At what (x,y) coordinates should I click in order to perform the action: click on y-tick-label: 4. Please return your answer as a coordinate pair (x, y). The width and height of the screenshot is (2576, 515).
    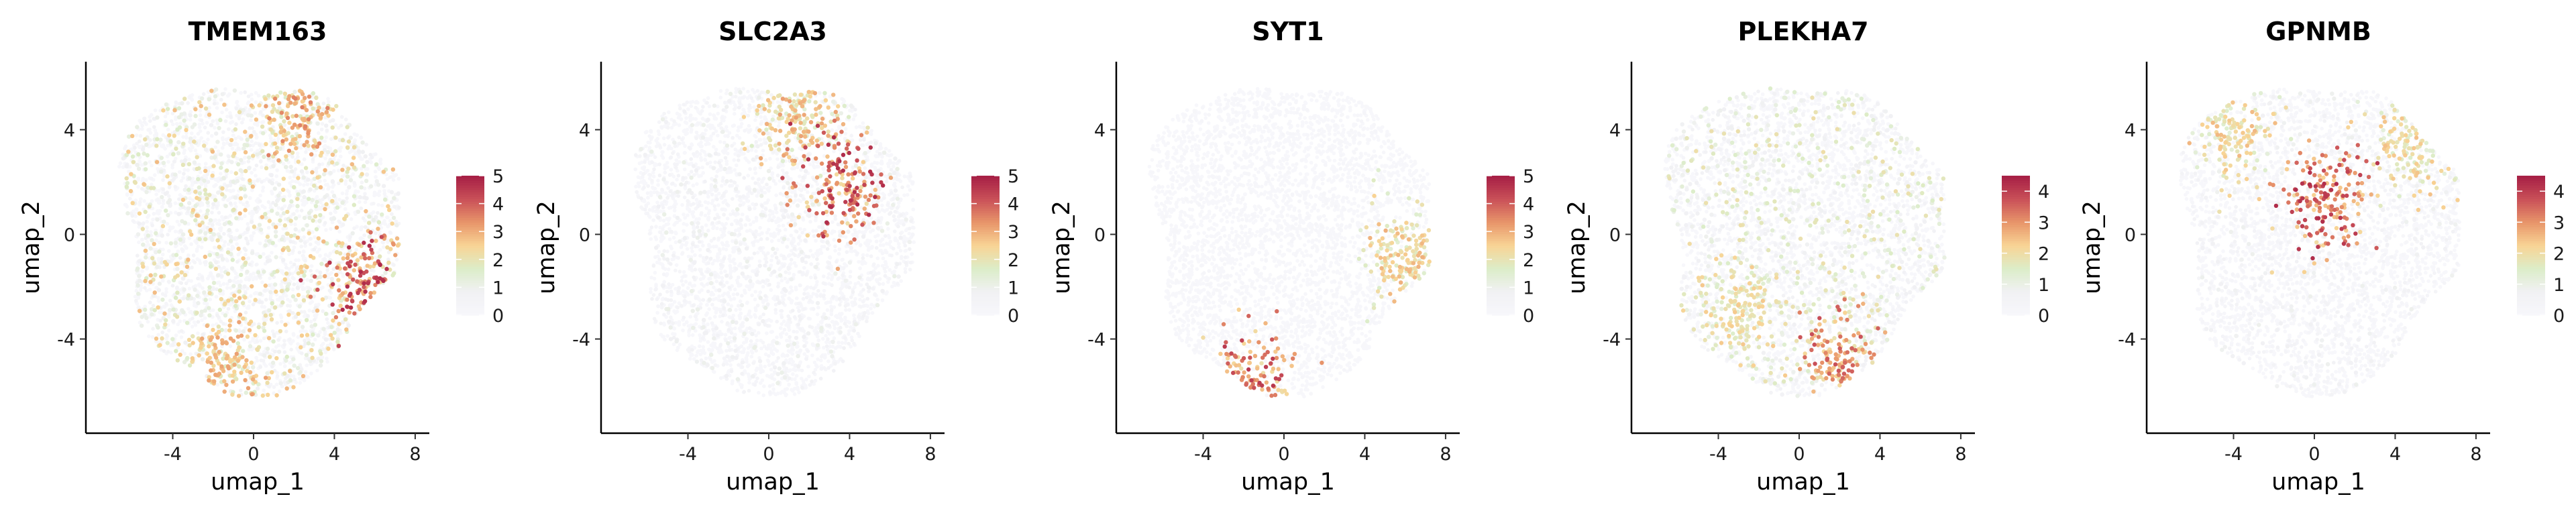
    Looking at the image, I should click on (69, 130).